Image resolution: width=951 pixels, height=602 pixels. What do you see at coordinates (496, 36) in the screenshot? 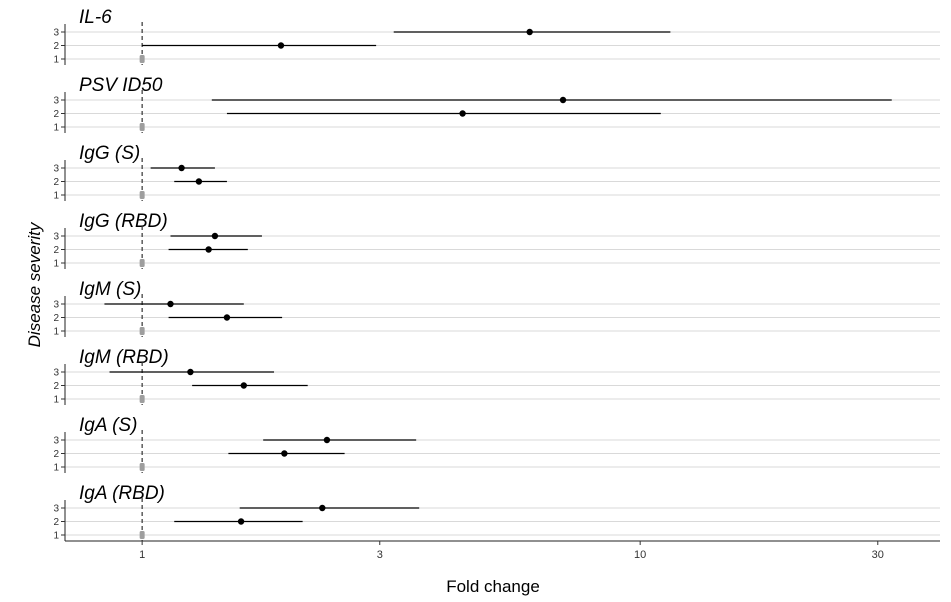
I see `facet-panel: IL-6 1 2 3` at bounding box center [496, 36].